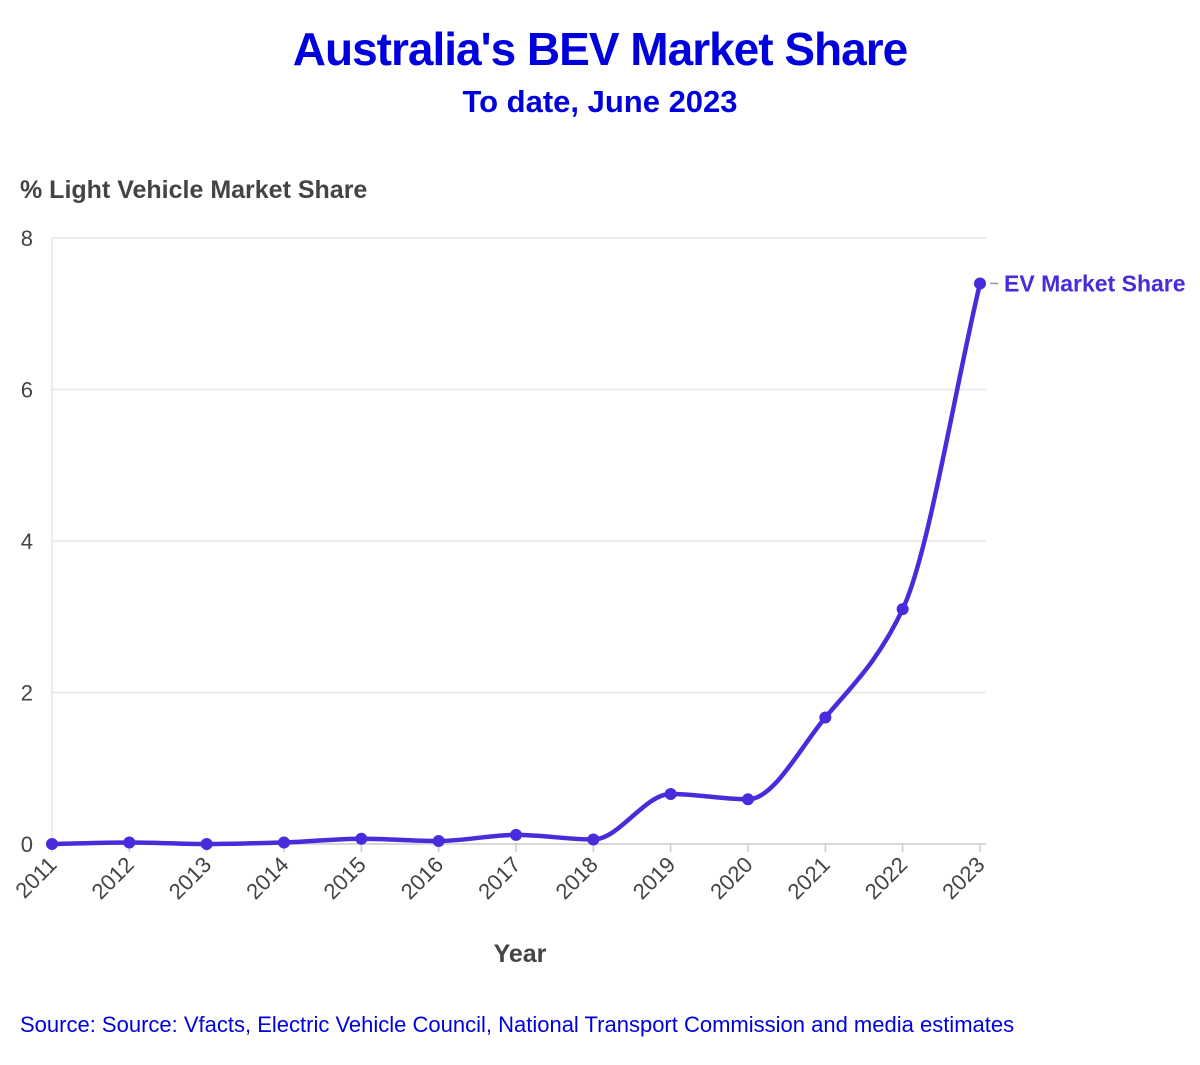 Image resolution: width=1200 pixels, height=1065 pixels. What do you see at coordinates (809, 878) in the screenshot?
I see `x-tick-label: 2021` at bounding box center [809, 878].